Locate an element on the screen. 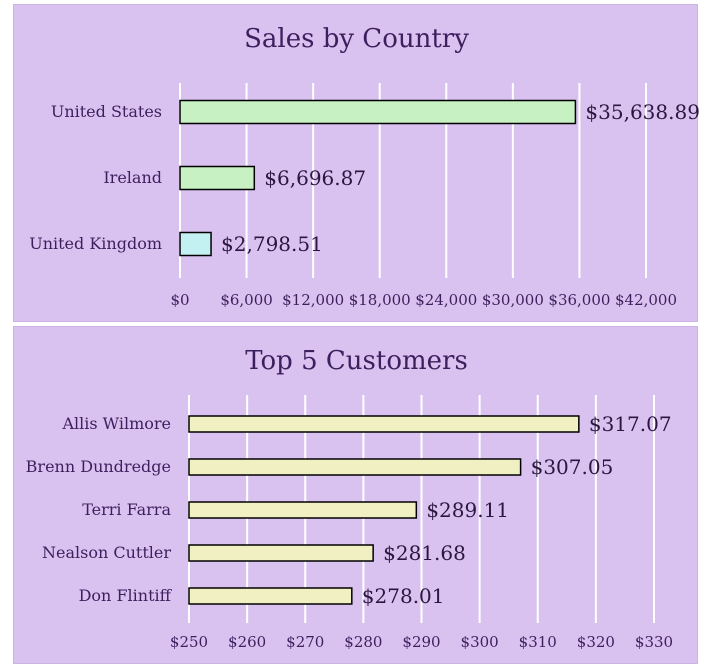  x-tick-label: $12,000 is located at coordinates (313, 300).